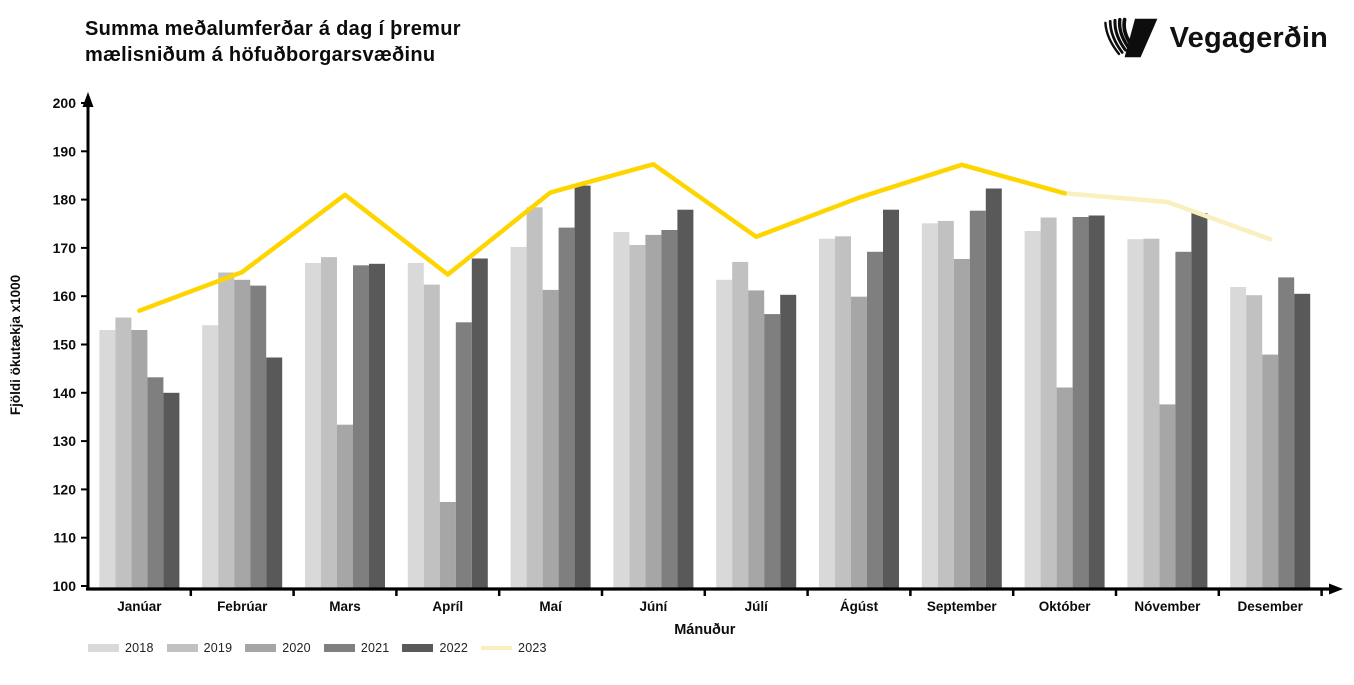  I want to click on legend-swatch-2022, so click(418, 648).